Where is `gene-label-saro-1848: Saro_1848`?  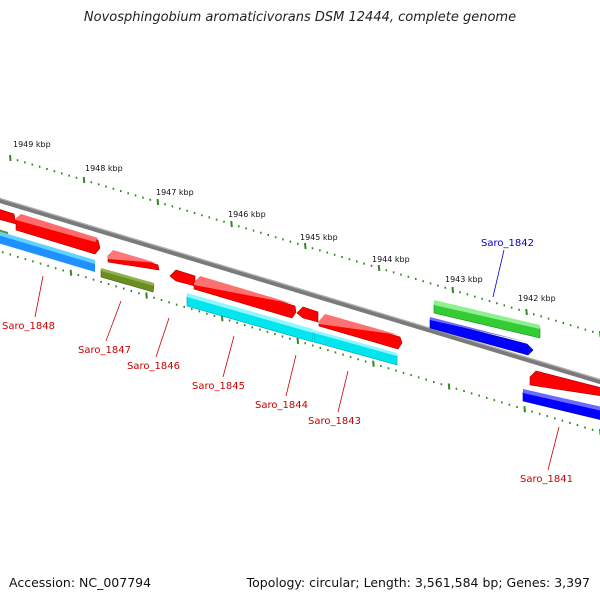 gene-label-saro-1848: Saro_1848 is located at coordinates (28, 326).